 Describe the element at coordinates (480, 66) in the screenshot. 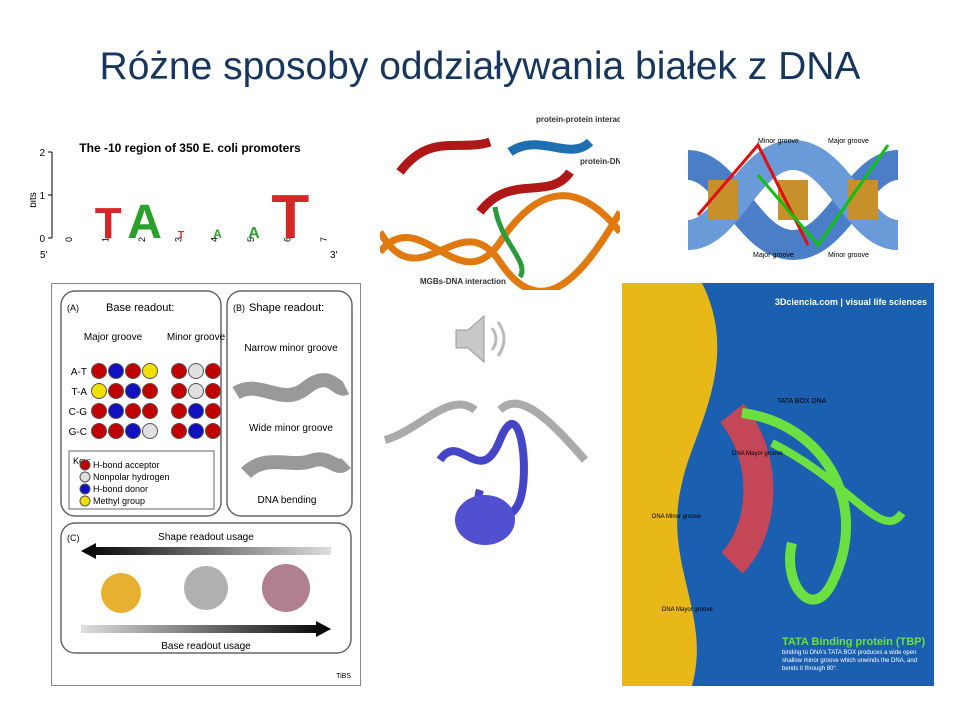

I see `slide-title: Różne sposoby oddziaływania białek z DNA` at that location.